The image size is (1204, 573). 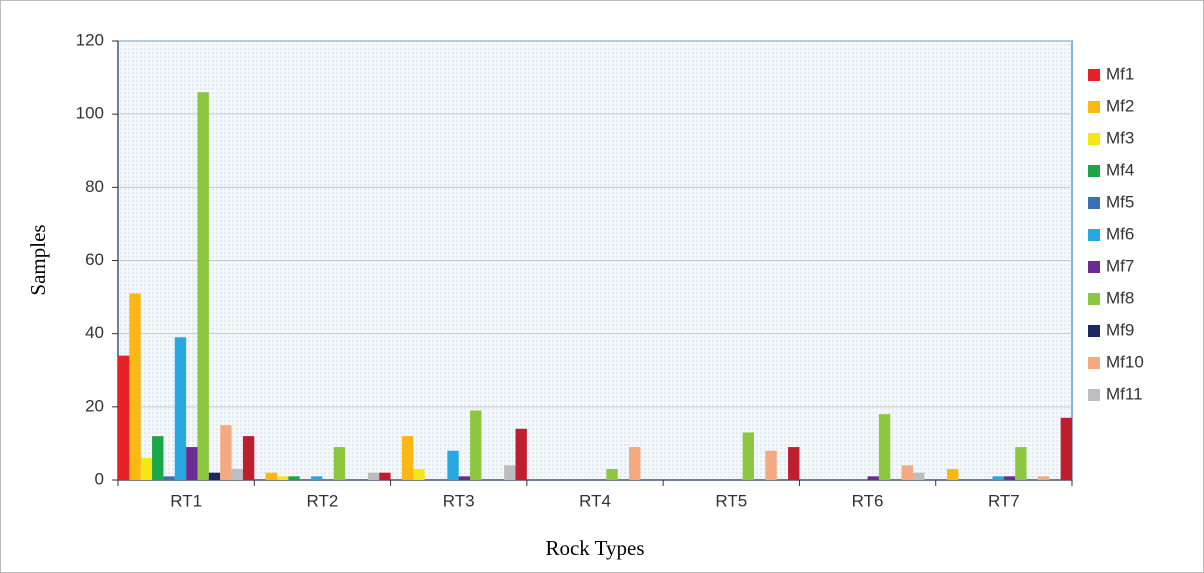 I want to click on y-tick-label: 60, so click(x=94, y=259).